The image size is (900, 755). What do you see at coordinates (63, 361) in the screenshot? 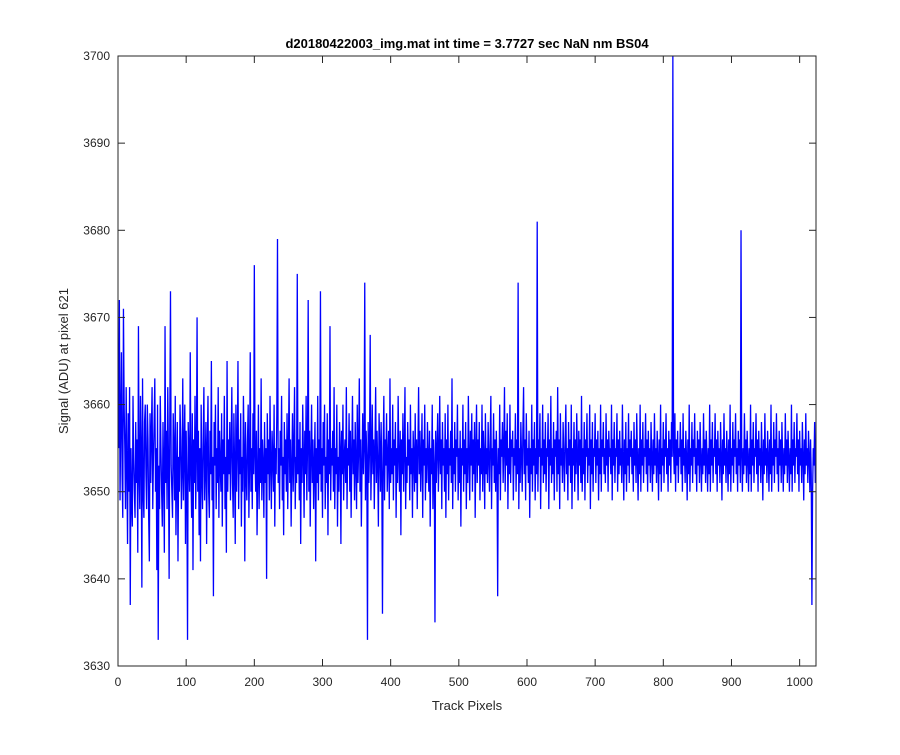
I see `y-axis-label: Signal (ADU) at pixel 621` at bounding box center [63, 361].